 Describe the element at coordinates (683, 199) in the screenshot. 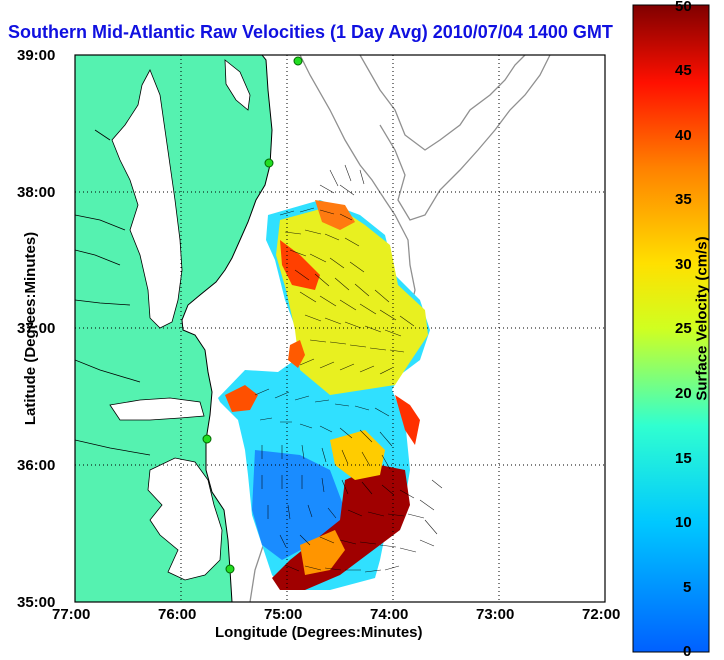

I see `colorbar-tick-label: 35` at that location.